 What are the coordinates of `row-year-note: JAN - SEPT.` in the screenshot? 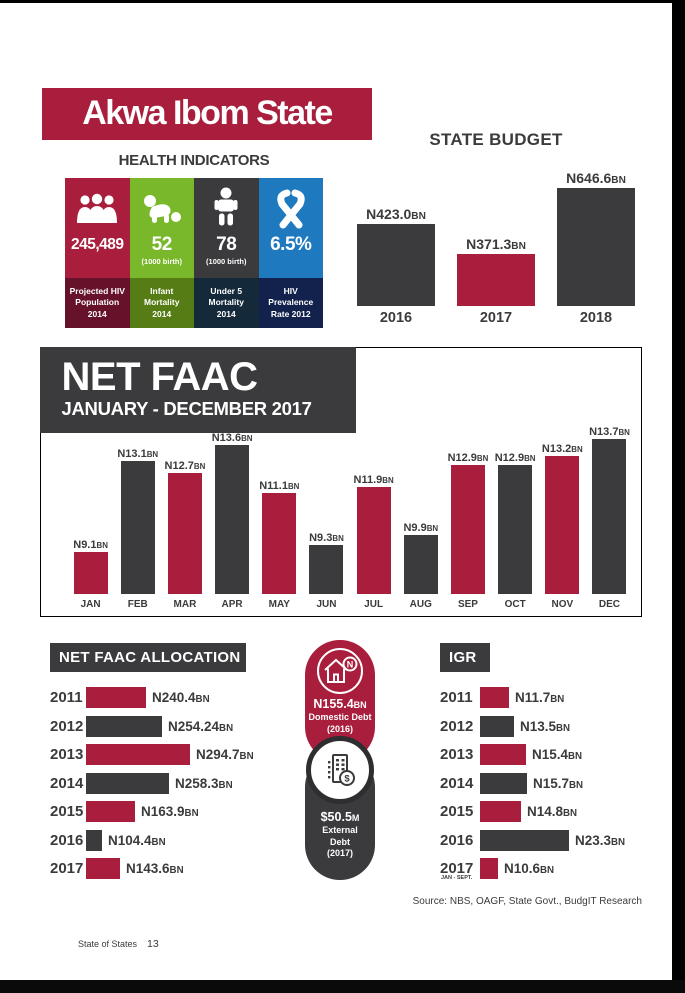 It's located at (457, 878).